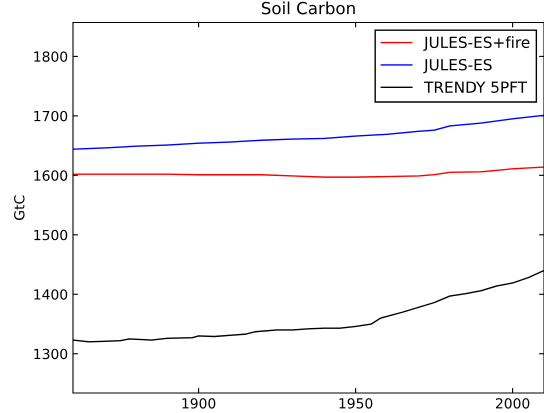  I want to click on chart-title: Soil Carbon, so click(308, 8).